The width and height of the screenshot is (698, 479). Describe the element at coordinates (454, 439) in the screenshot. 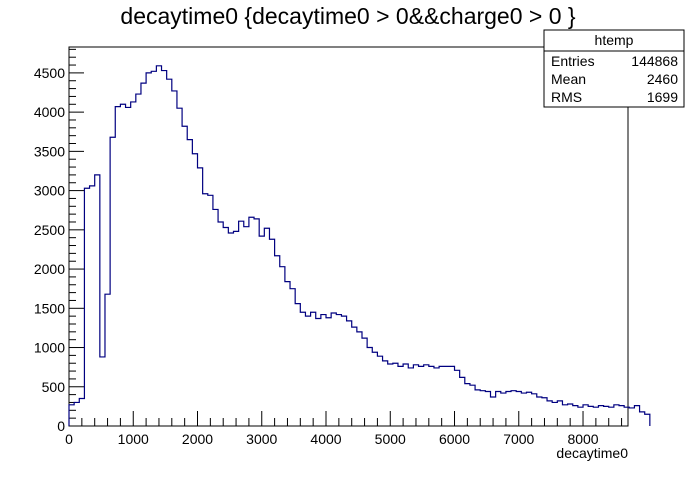

I see `x-tick-label: 6000` at that location.